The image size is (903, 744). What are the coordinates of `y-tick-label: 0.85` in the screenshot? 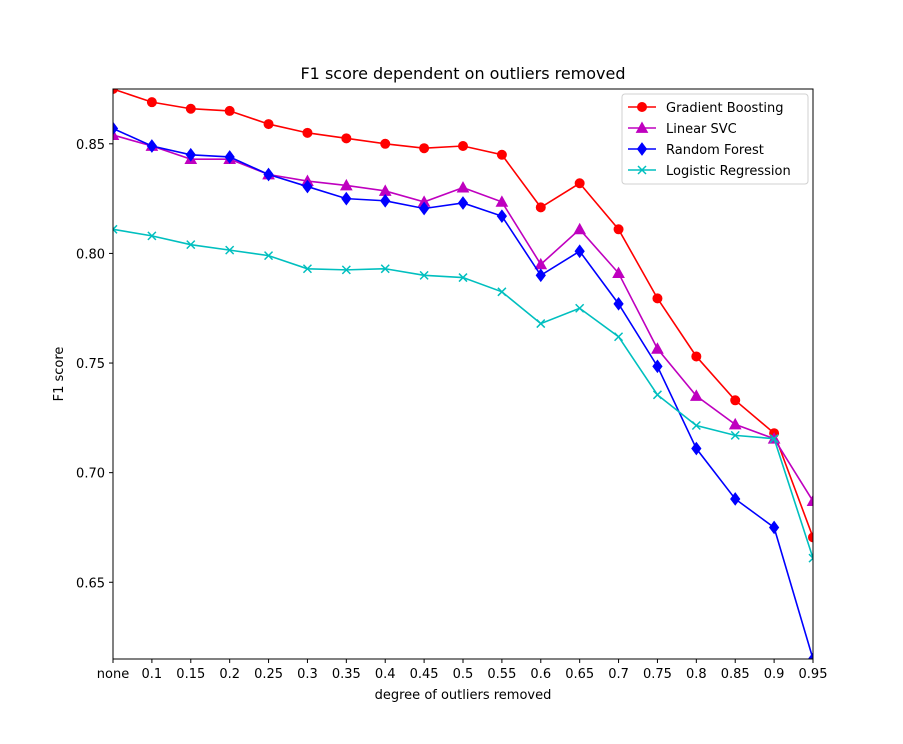 It's located at (90, 145).